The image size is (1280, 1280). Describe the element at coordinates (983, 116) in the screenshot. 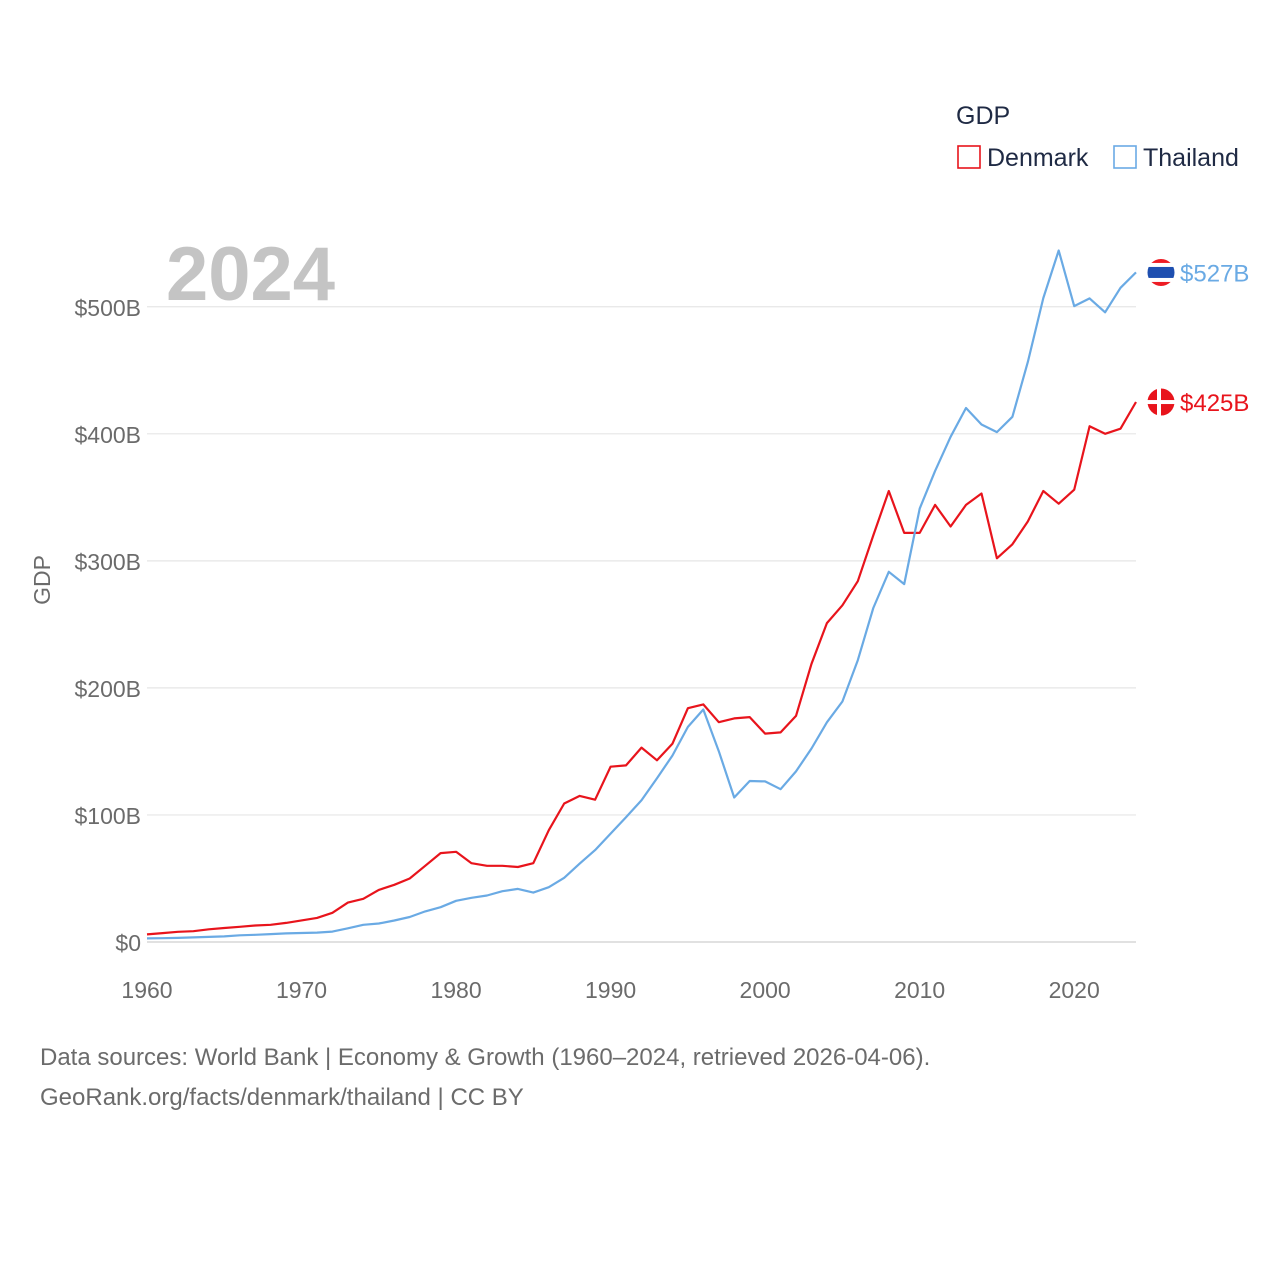

I see `legend-title: GDP` at that location.